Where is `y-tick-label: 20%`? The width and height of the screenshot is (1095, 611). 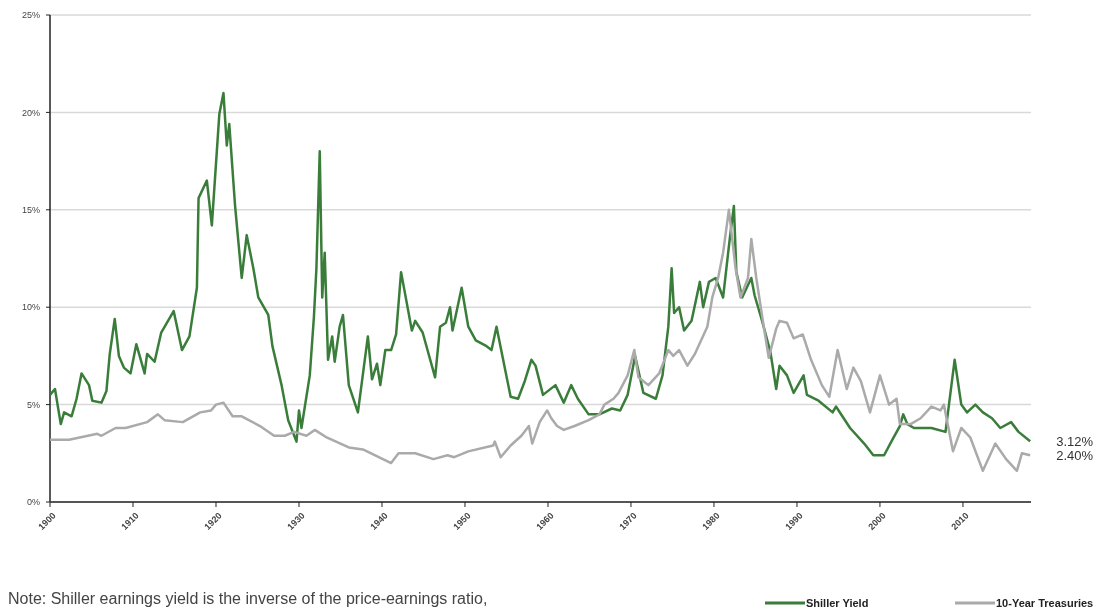
y-tick-label: 20% is located at coordinates (30, 112).